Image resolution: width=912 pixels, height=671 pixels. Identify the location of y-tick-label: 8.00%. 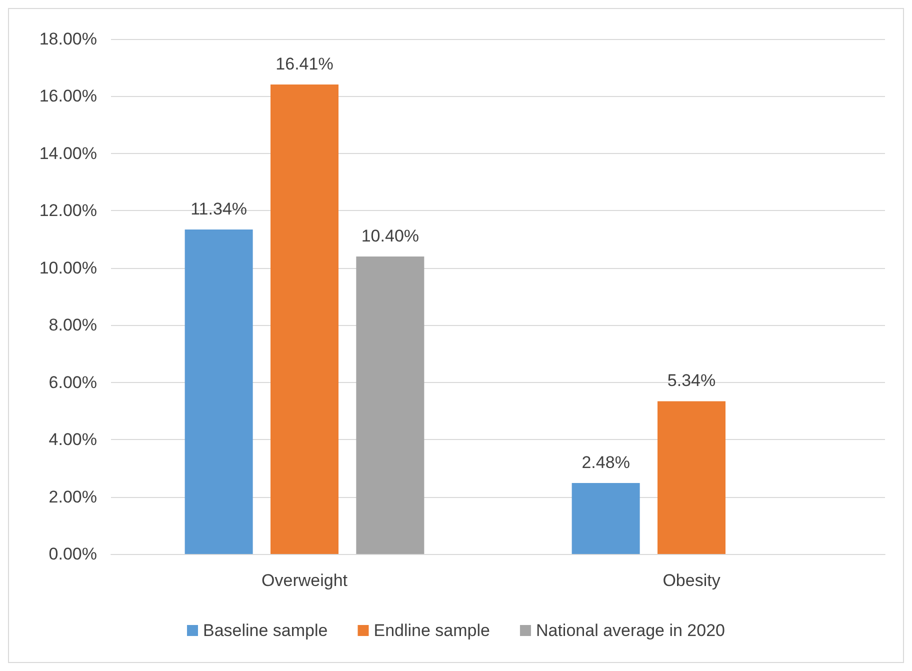
(72, 325).